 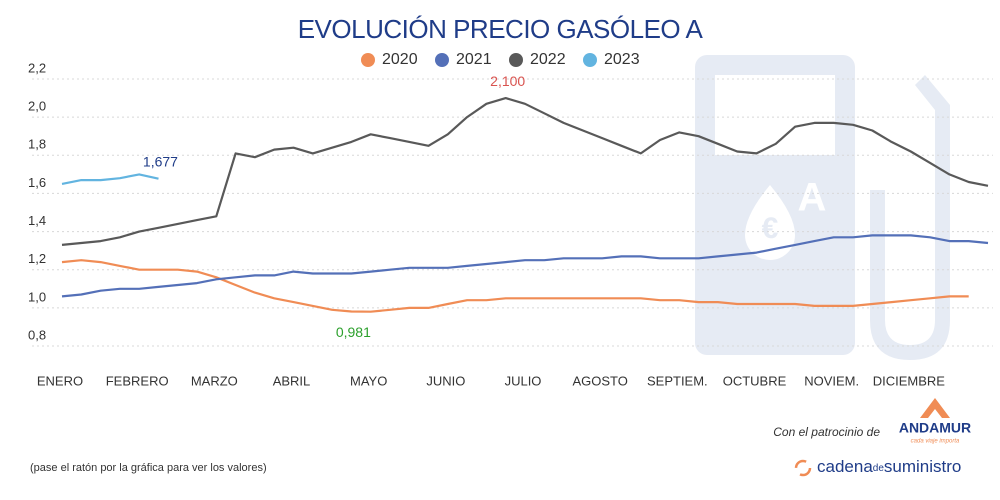 What do you see at coordinates (353, 332) in the screenshot?
I see `data-label: 0,981` at bounding box center [353, 332].